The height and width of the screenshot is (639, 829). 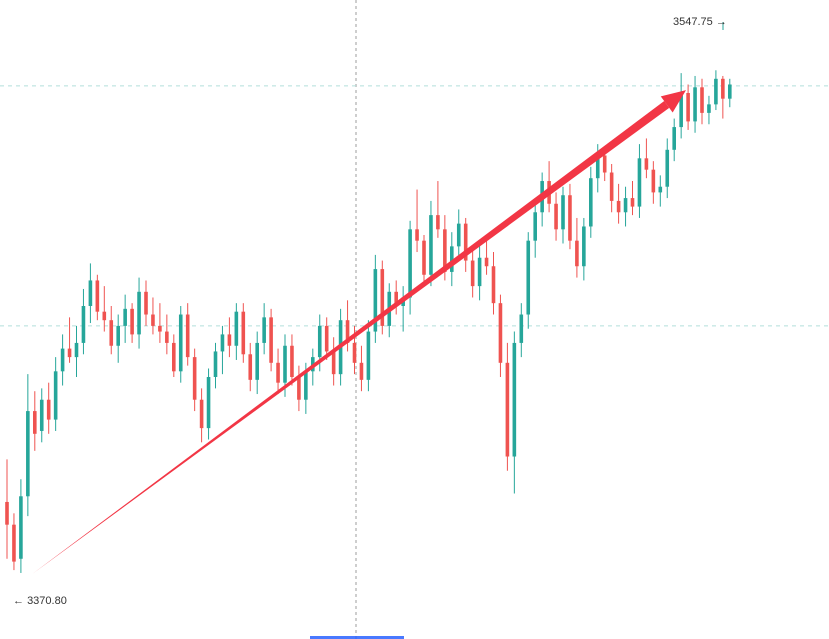 I want to click on trend-arrow-head, so click(x=673, y=101).